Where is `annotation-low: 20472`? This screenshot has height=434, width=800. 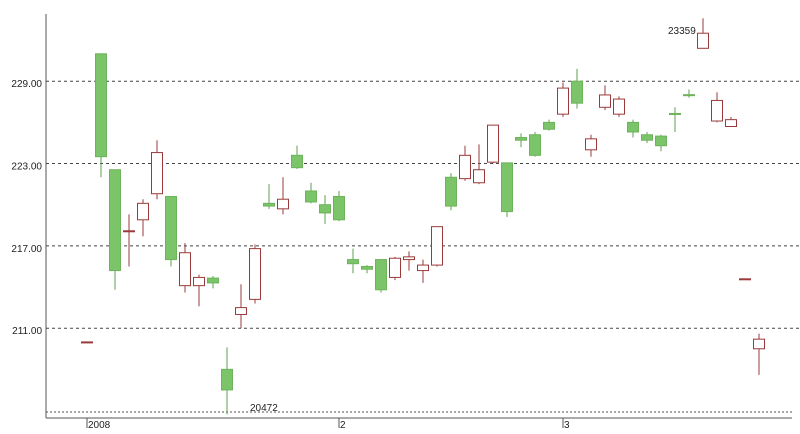
annotation-low: 20472 is located at coordinates (264, 408).